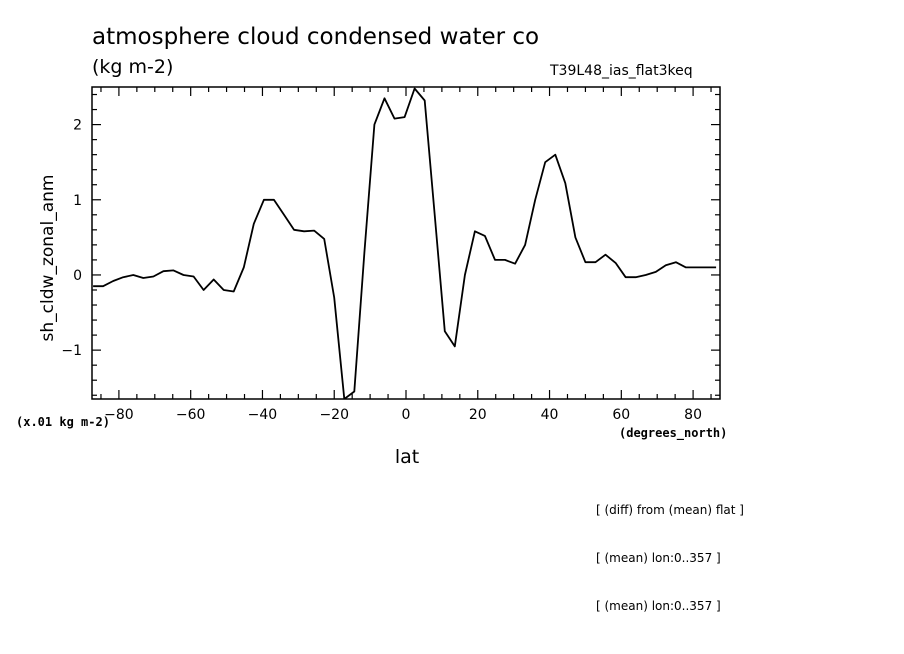 The width and height of the screenshot is (904, 654). I want to click on x-units-label: (degrees_north), so click(673, 433).